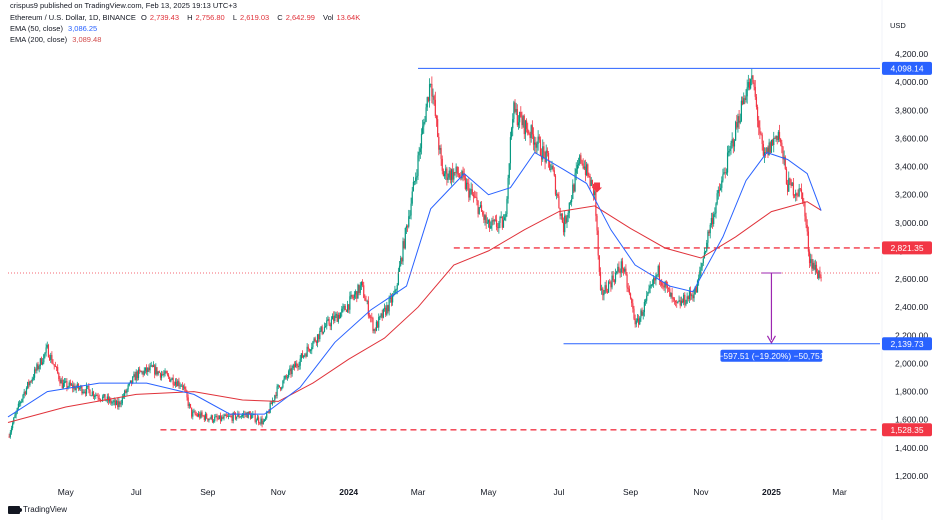 The height and width of the screenshot is (520, 947). I want to click on time-tick-label: May, so click(66, 492).